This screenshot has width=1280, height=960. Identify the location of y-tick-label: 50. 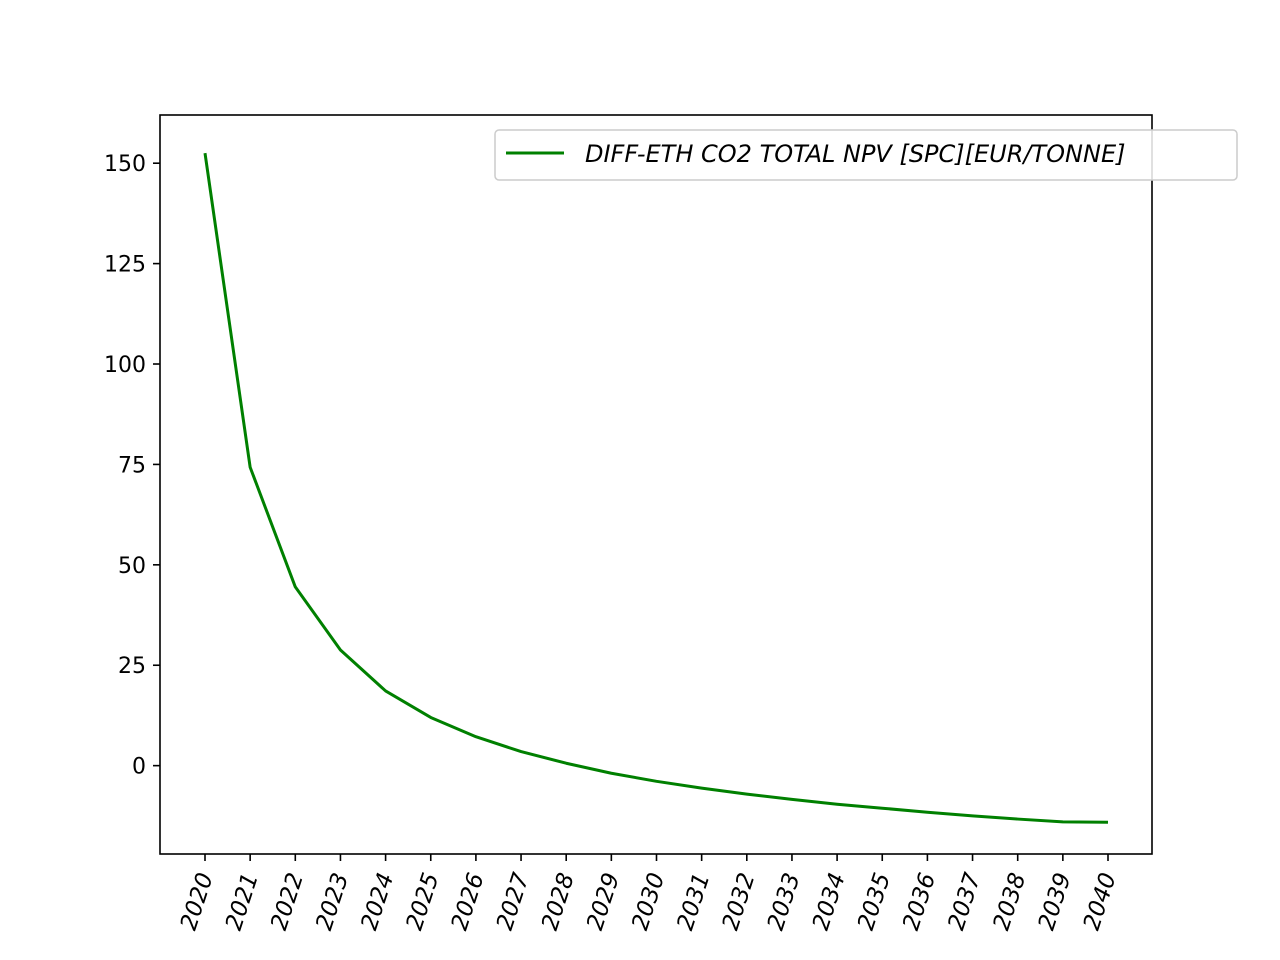
(132, 566).